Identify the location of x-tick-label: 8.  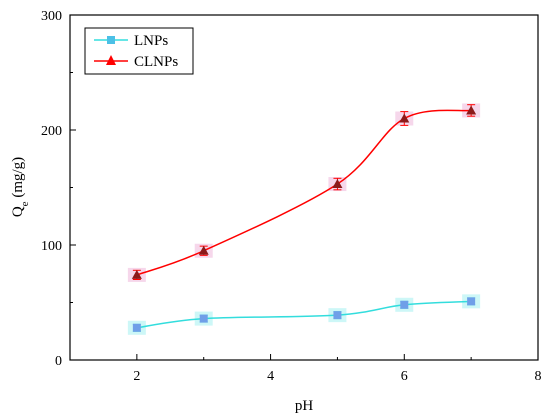
(538, 376).